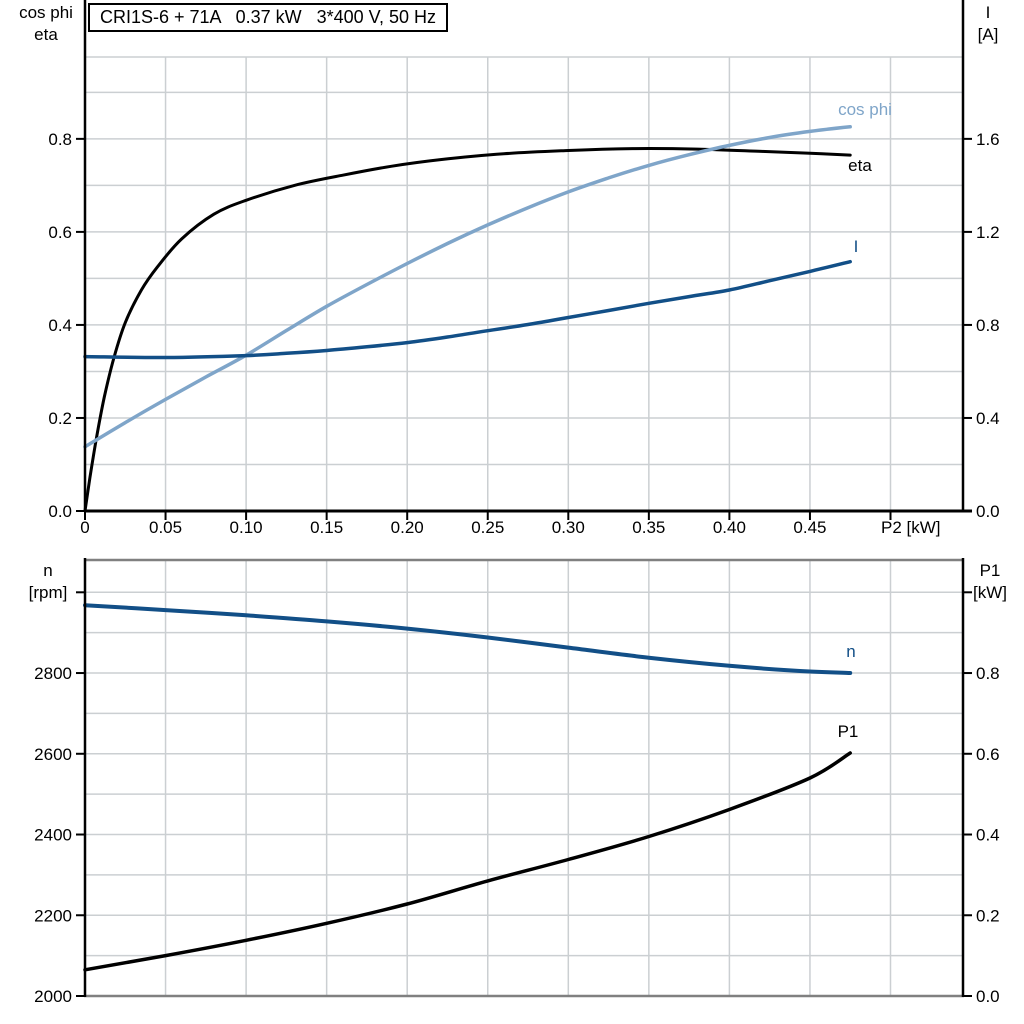  What do you see at coordinates (53, 835) in the screenshot?
I see `bottom-left-tick-label: 2400` at bounding box center [53, 835].